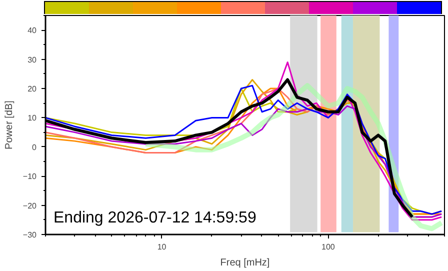 This screenshot has height=271, width=448. What do you see at coordinates (30, 235) in the screenshot?
I see `y-tick-label: −30` at bounding box center [30, 235].